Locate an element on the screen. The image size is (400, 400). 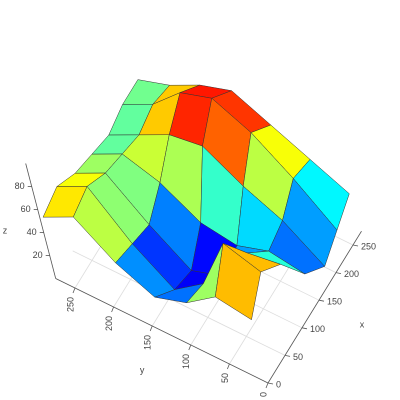
x-axis is located at coordinates (314, 307).